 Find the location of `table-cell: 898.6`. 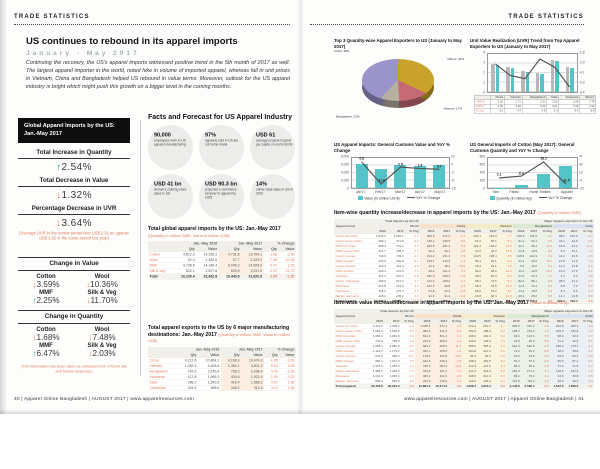

table-cell: 898.6 is located at coordinates (209, 387).